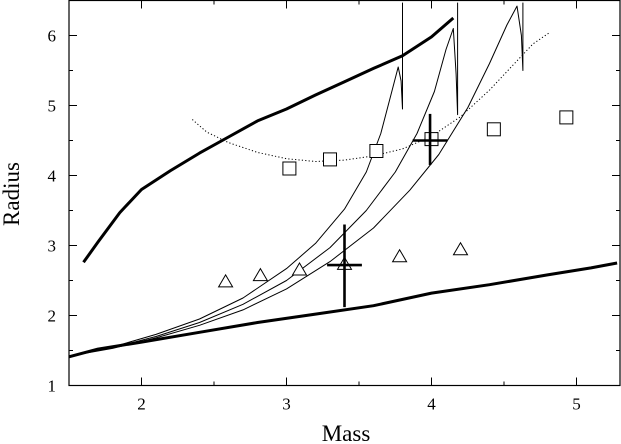 The image size is (621, 444). Describe the element at coordinates (52, 386) in the screenshot. I see `y-tick-label: 1` at that location.